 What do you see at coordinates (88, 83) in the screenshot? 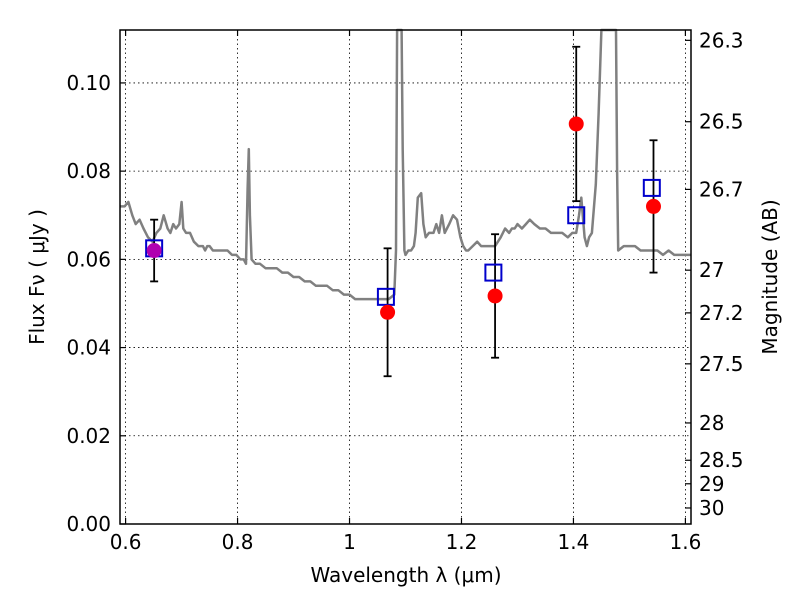
I see `y-tick-label: 0.10` at bounding box center [88, 83].